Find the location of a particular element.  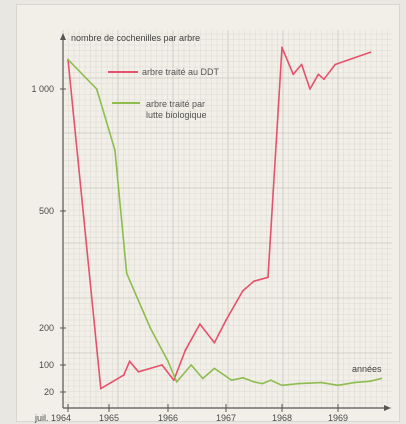

x-tick-labels: juil. 1964 1965 1966 1967 1968 1969 is located at coordinates (191, 413).